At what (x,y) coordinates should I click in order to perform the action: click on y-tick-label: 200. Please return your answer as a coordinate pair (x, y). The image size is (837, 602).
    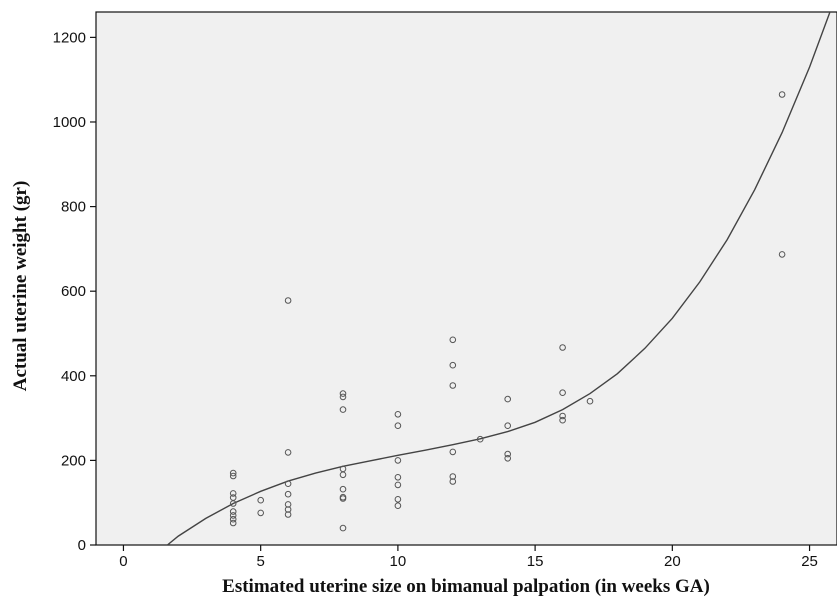
    Looking at the image, I should click on (73, 460).